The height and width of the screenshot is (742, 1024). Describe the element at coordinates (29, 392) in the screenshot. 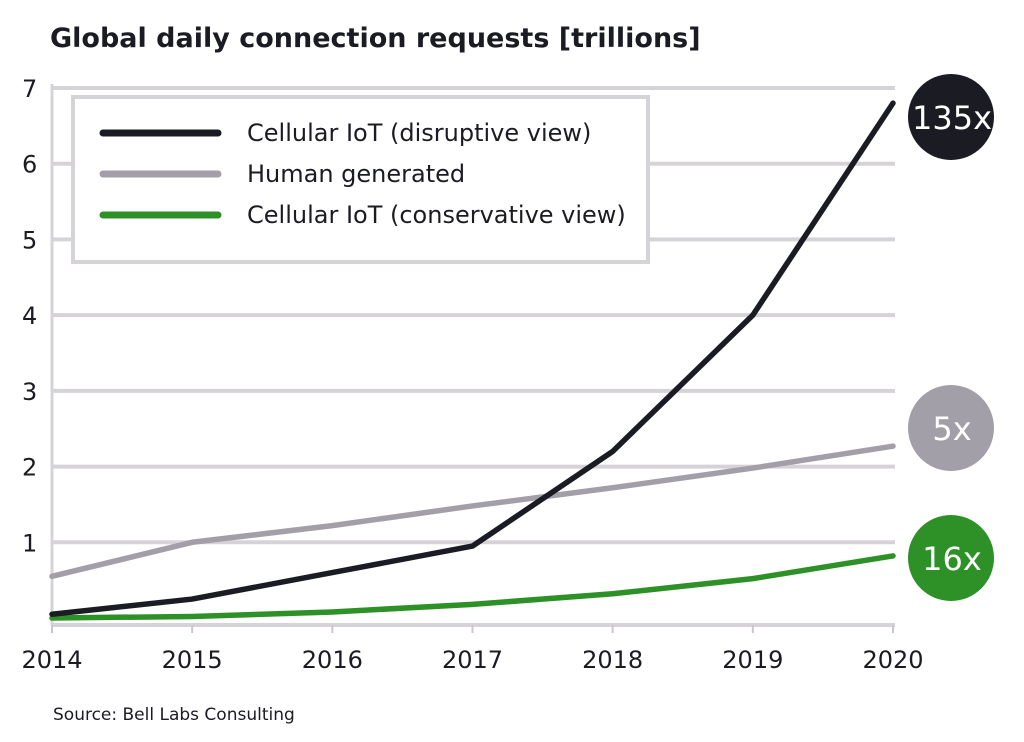

I see `y-tick-label-3: 3` at that location.